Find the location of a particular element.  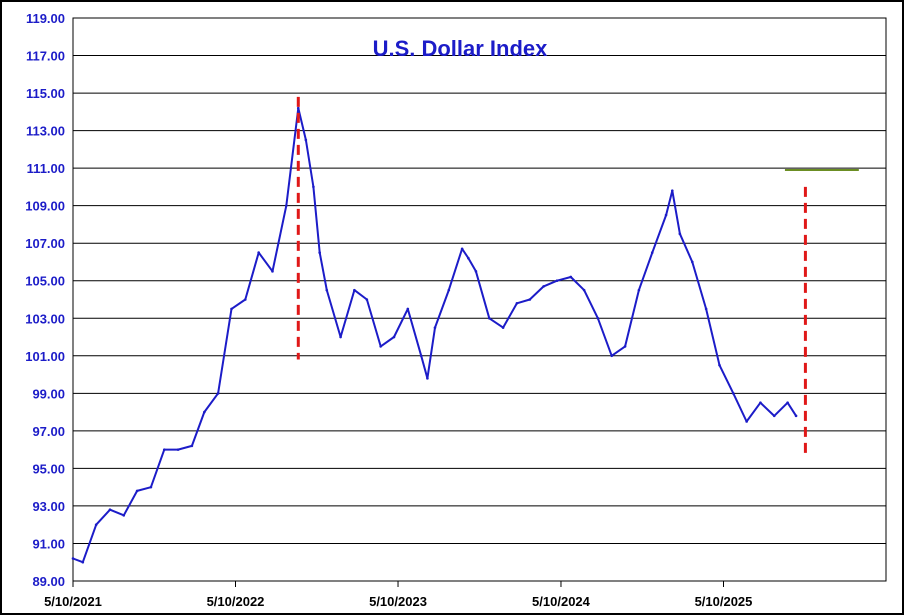

y-tick-label: 97.00 is located at coordinates (48, 431).